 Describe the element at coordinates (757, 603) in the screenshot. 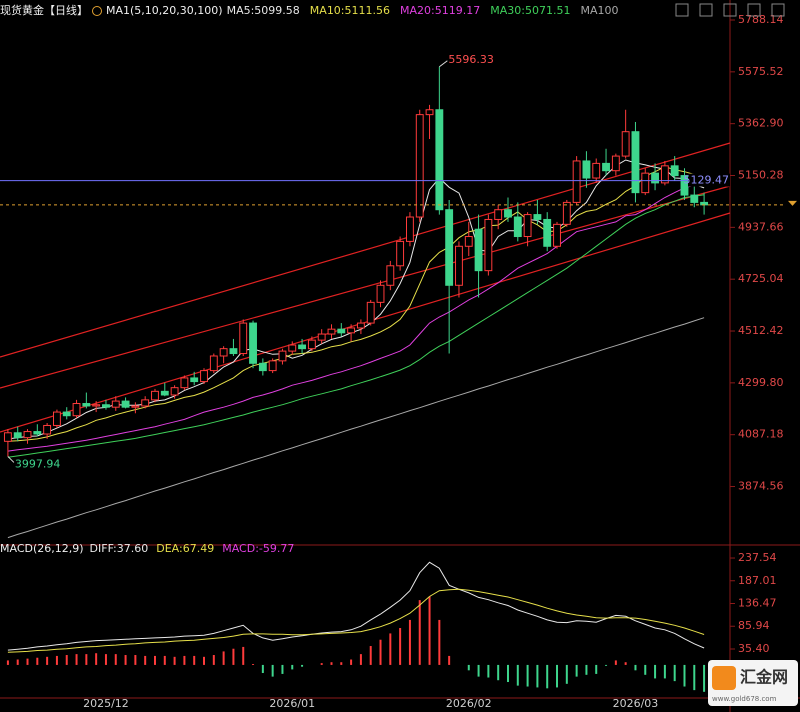

I see `y-tick-label: 136.47` at that location.